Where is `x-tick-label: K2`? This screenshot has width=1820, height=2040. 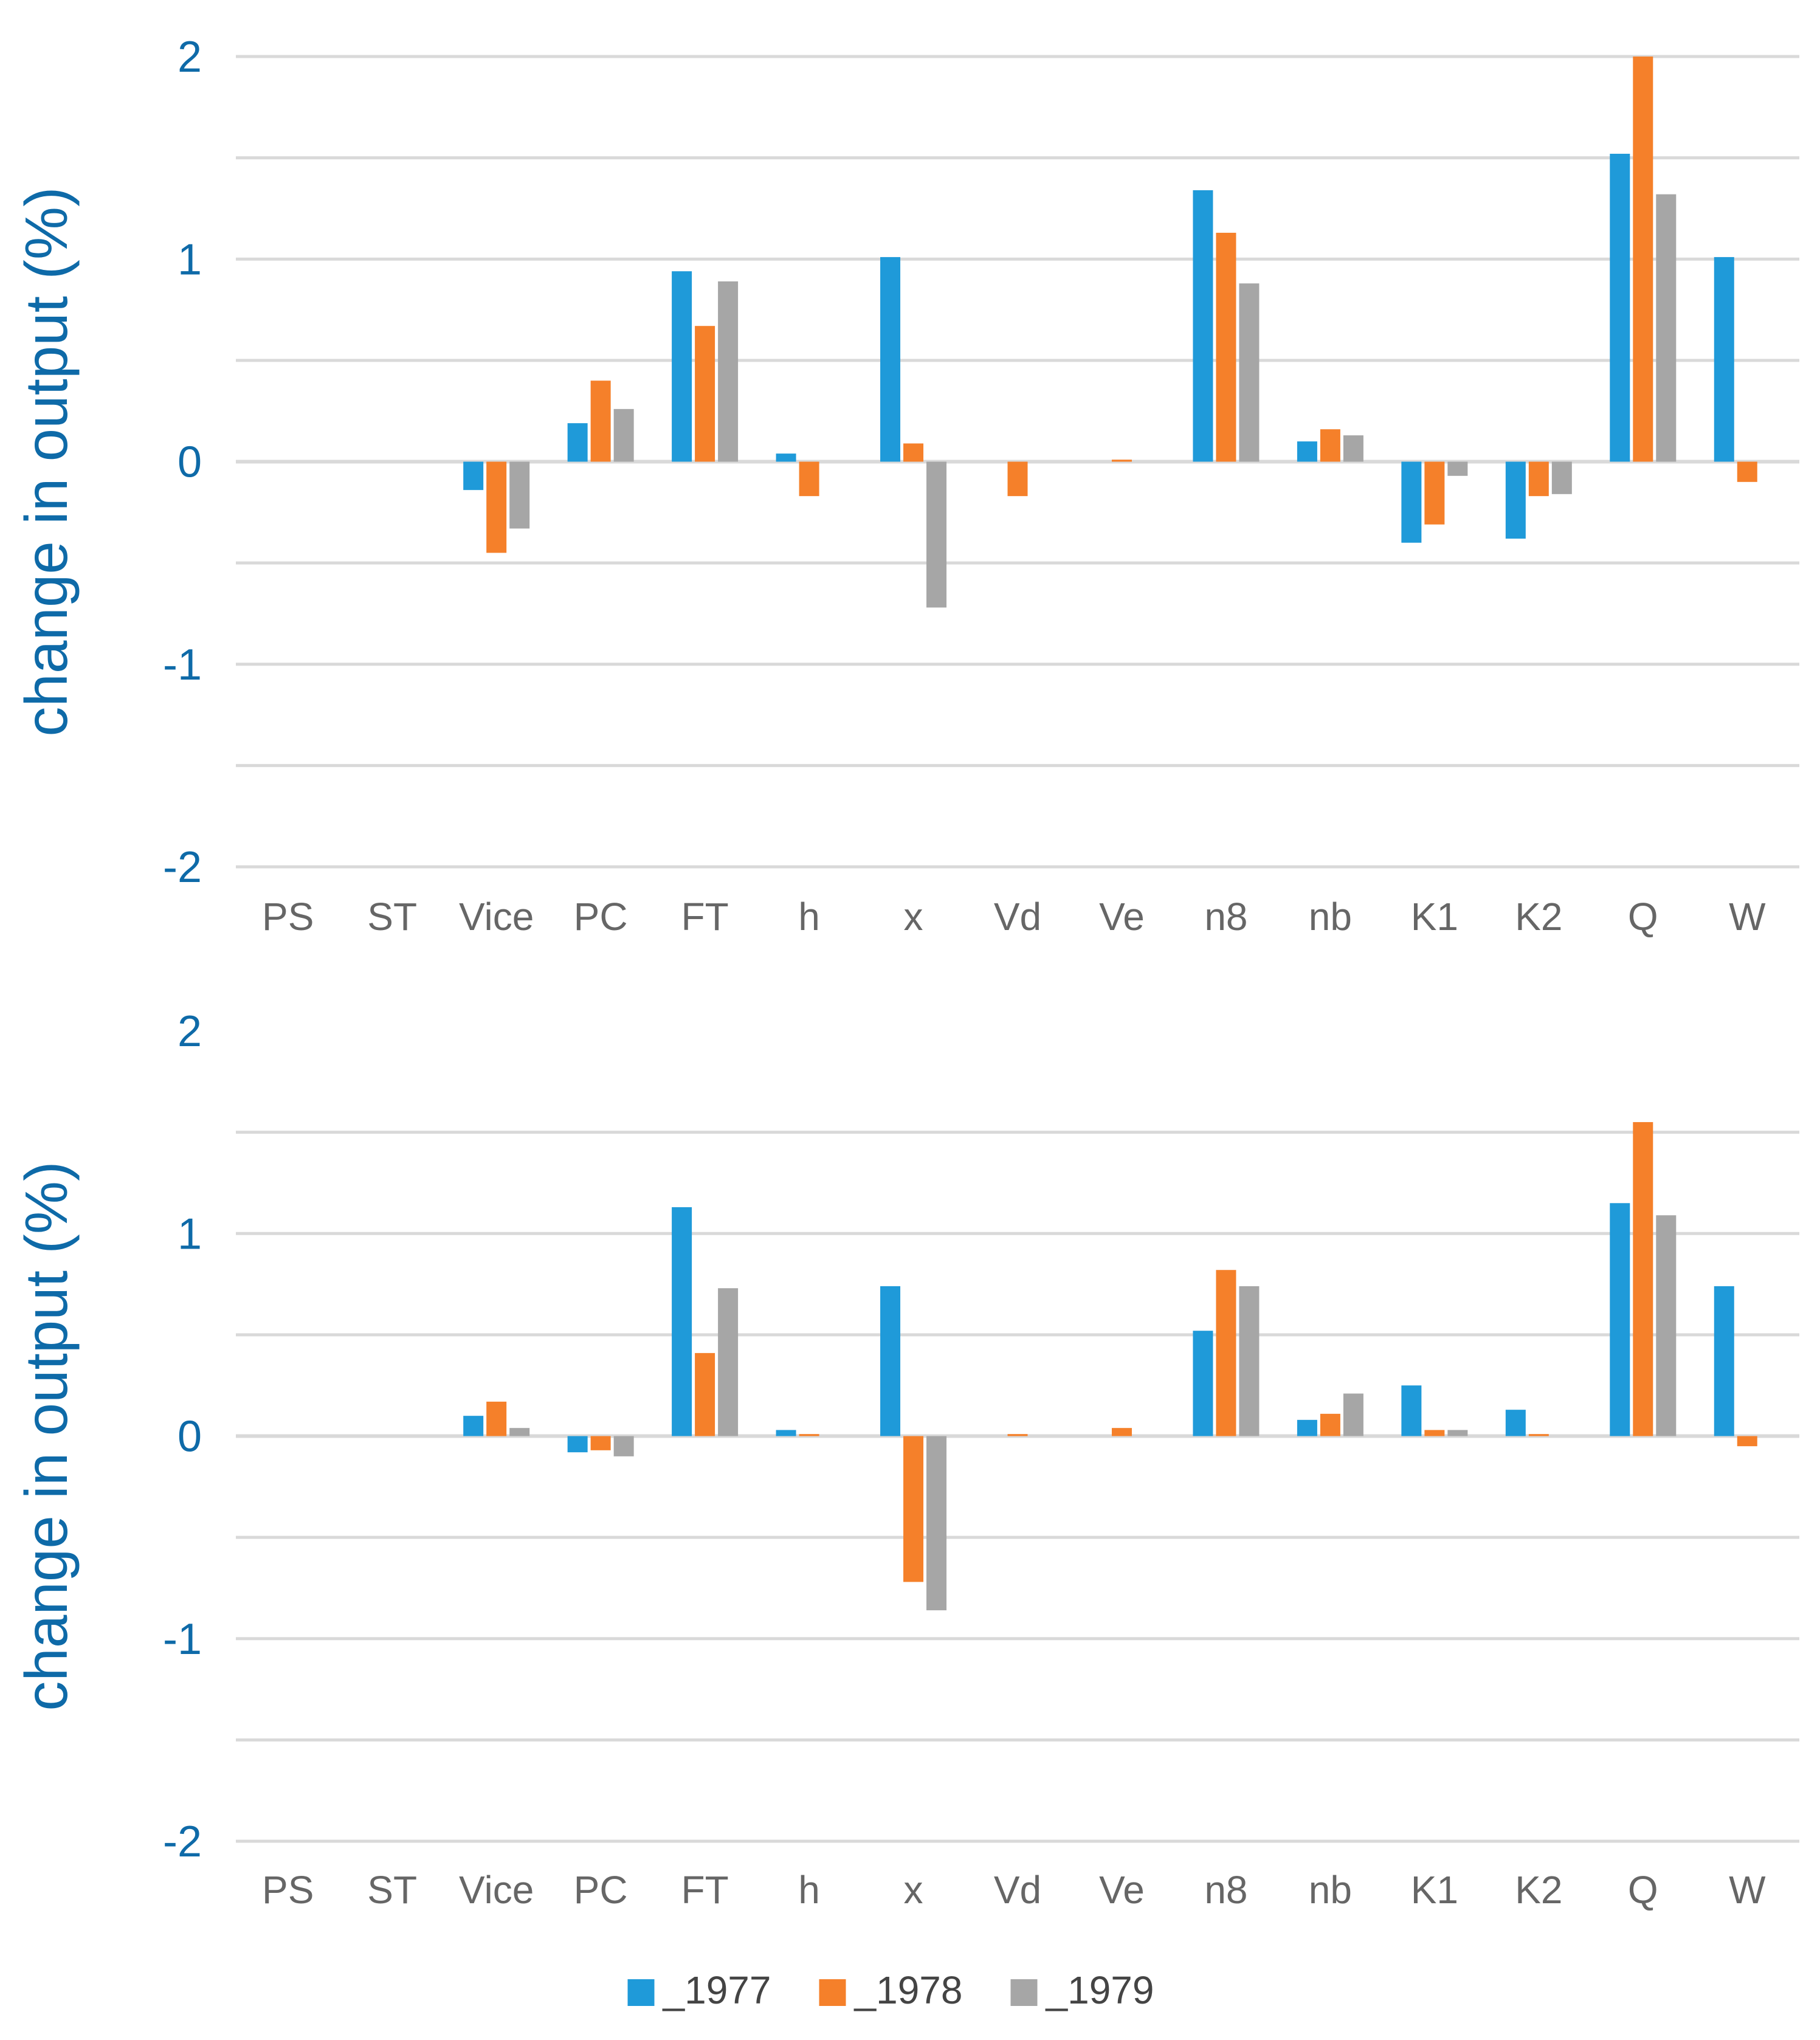 x-tick-label: K2 is located at coordinates (1538, 1890).